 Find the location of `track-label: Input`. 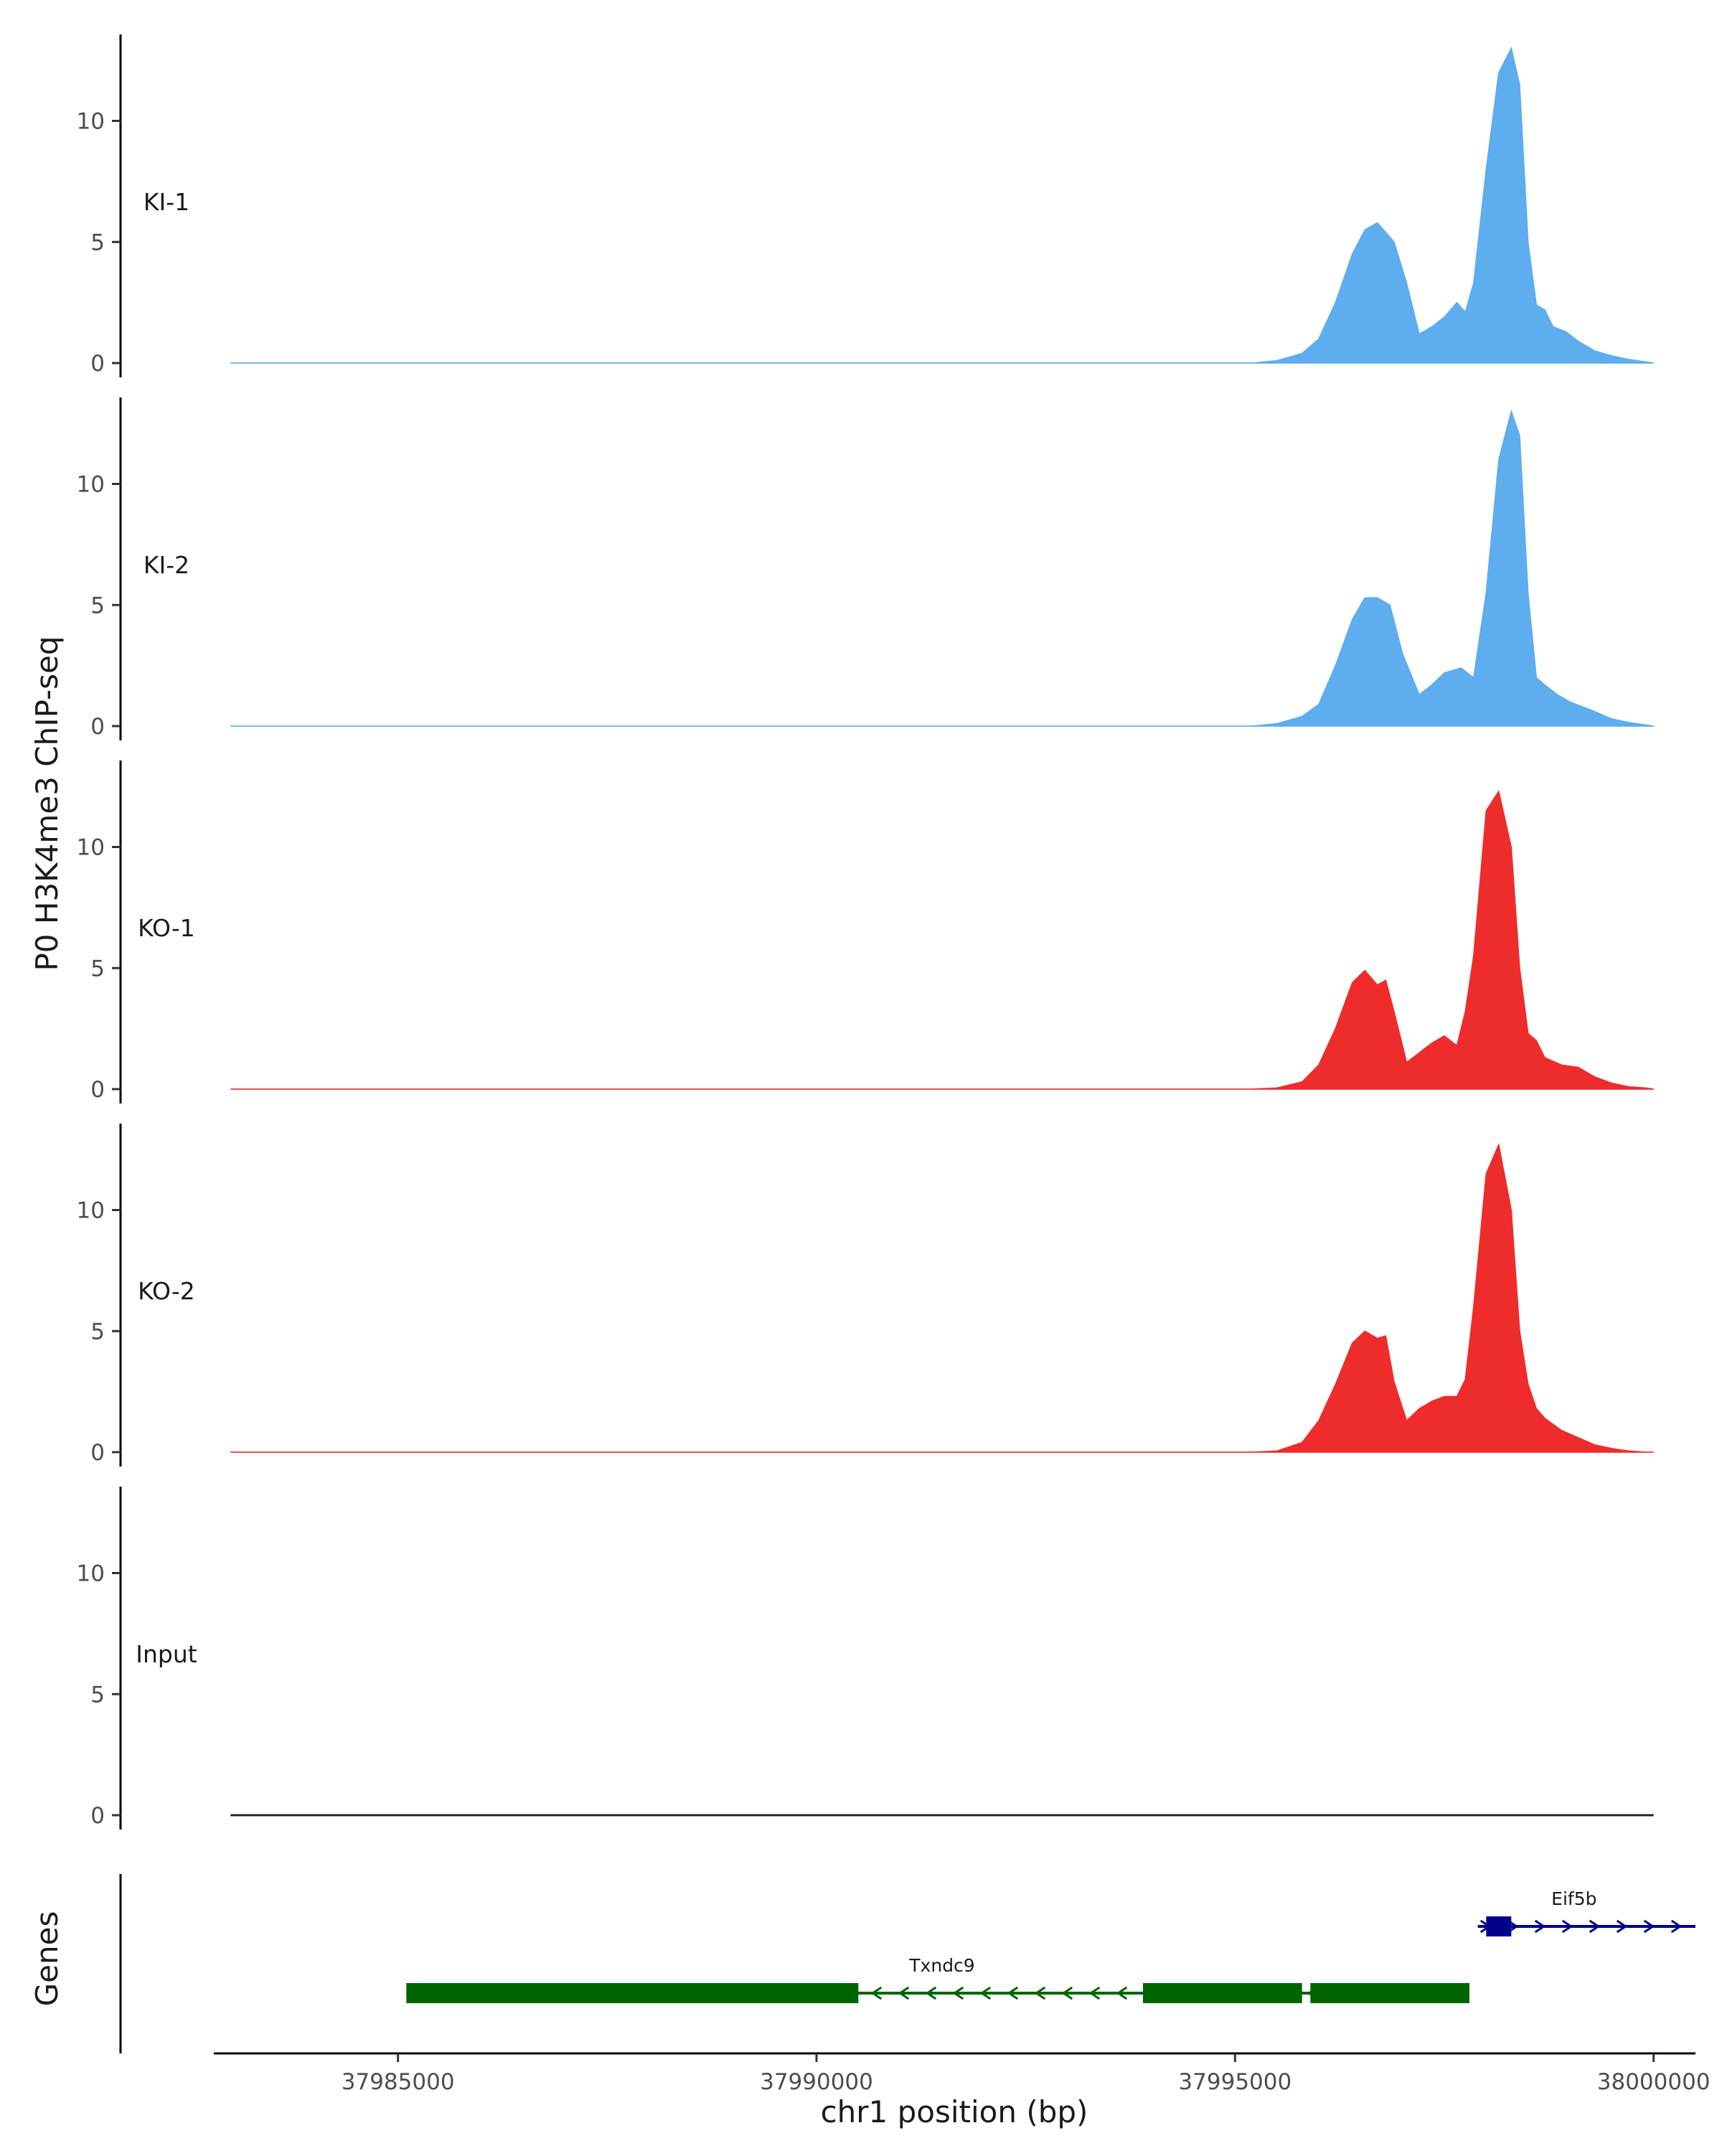

track-label: Input is located at coordinates (166, 1654).